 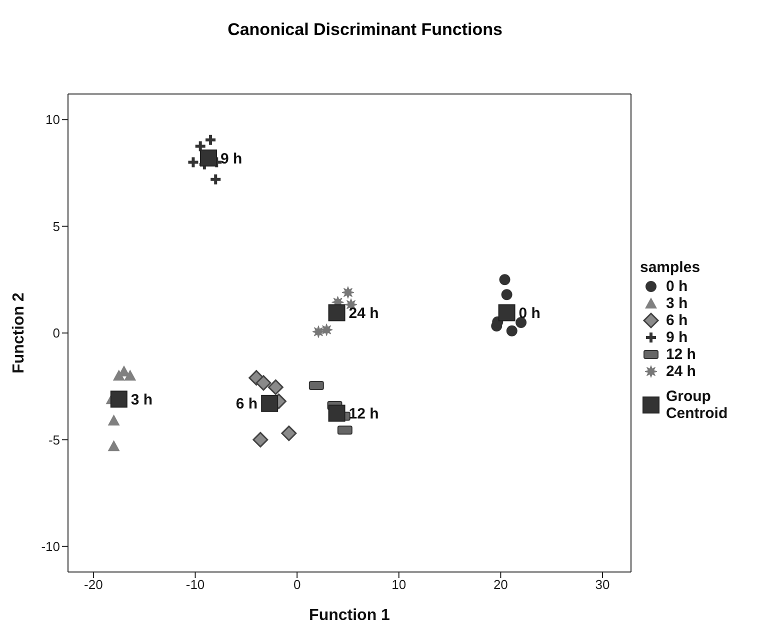 What do you see at coordinates (231, 159) in the screenshot?
I see `annotation: 9 h` at bounding box center [231, 159].